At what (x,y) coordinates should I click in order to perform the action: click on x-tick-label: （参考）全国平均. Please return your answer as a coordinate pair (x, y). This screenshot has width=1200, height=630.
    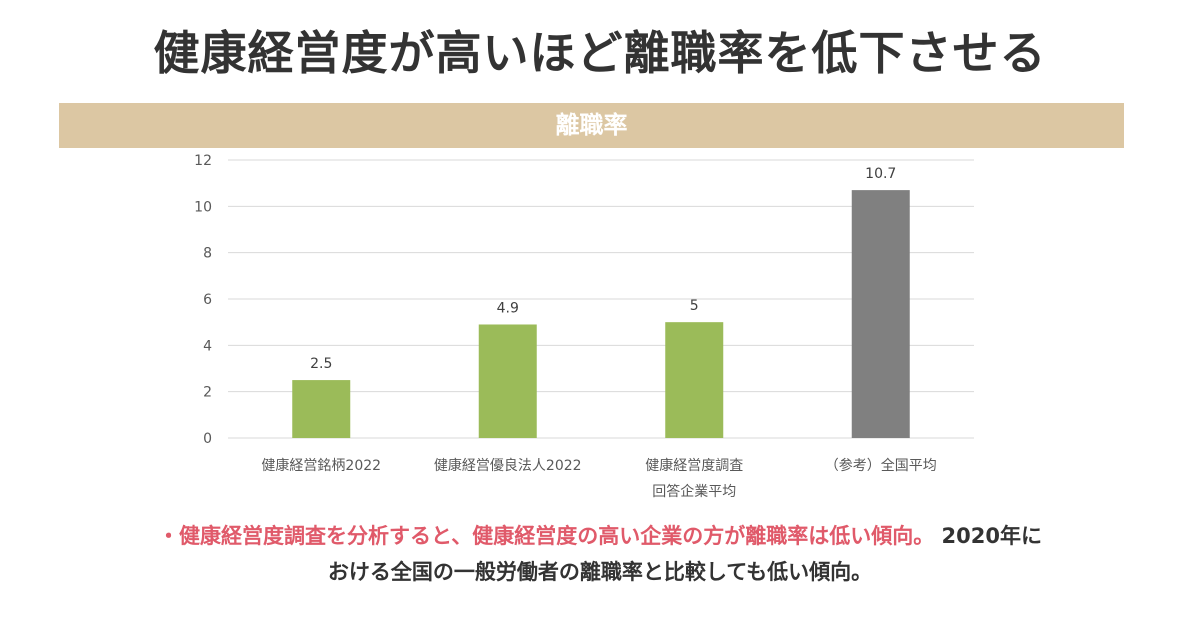
    Looking at the image, I should click on (881, 465).